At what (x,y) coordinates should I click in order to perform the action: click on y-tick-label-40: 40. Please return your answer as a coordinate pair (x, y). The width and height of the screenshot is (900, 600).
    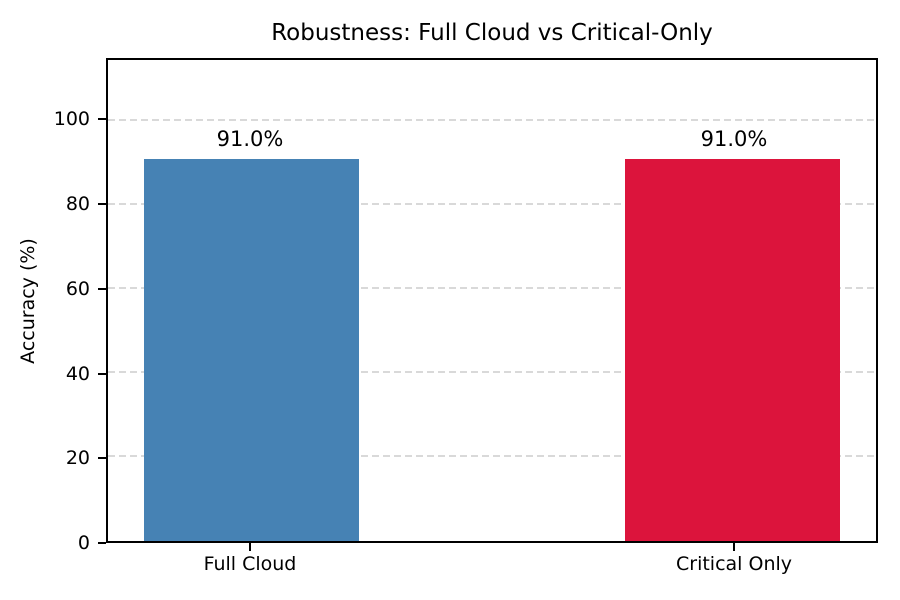
    Looking at the image, I should click on (77, 373).